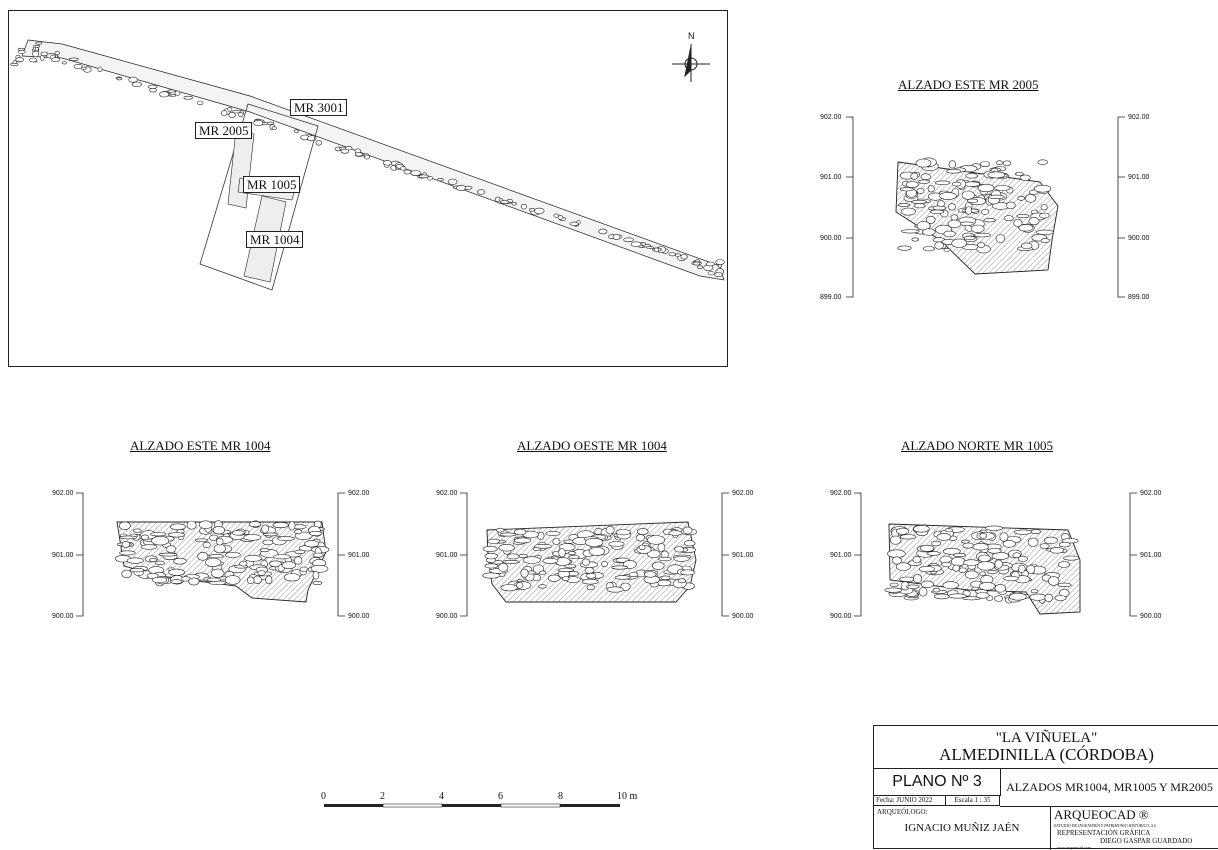  Describe the element at coordinates (968, 84) in the screenshot. I see `elevation-title-mr2005: ALZADO ESTE MR 2005` at that location.